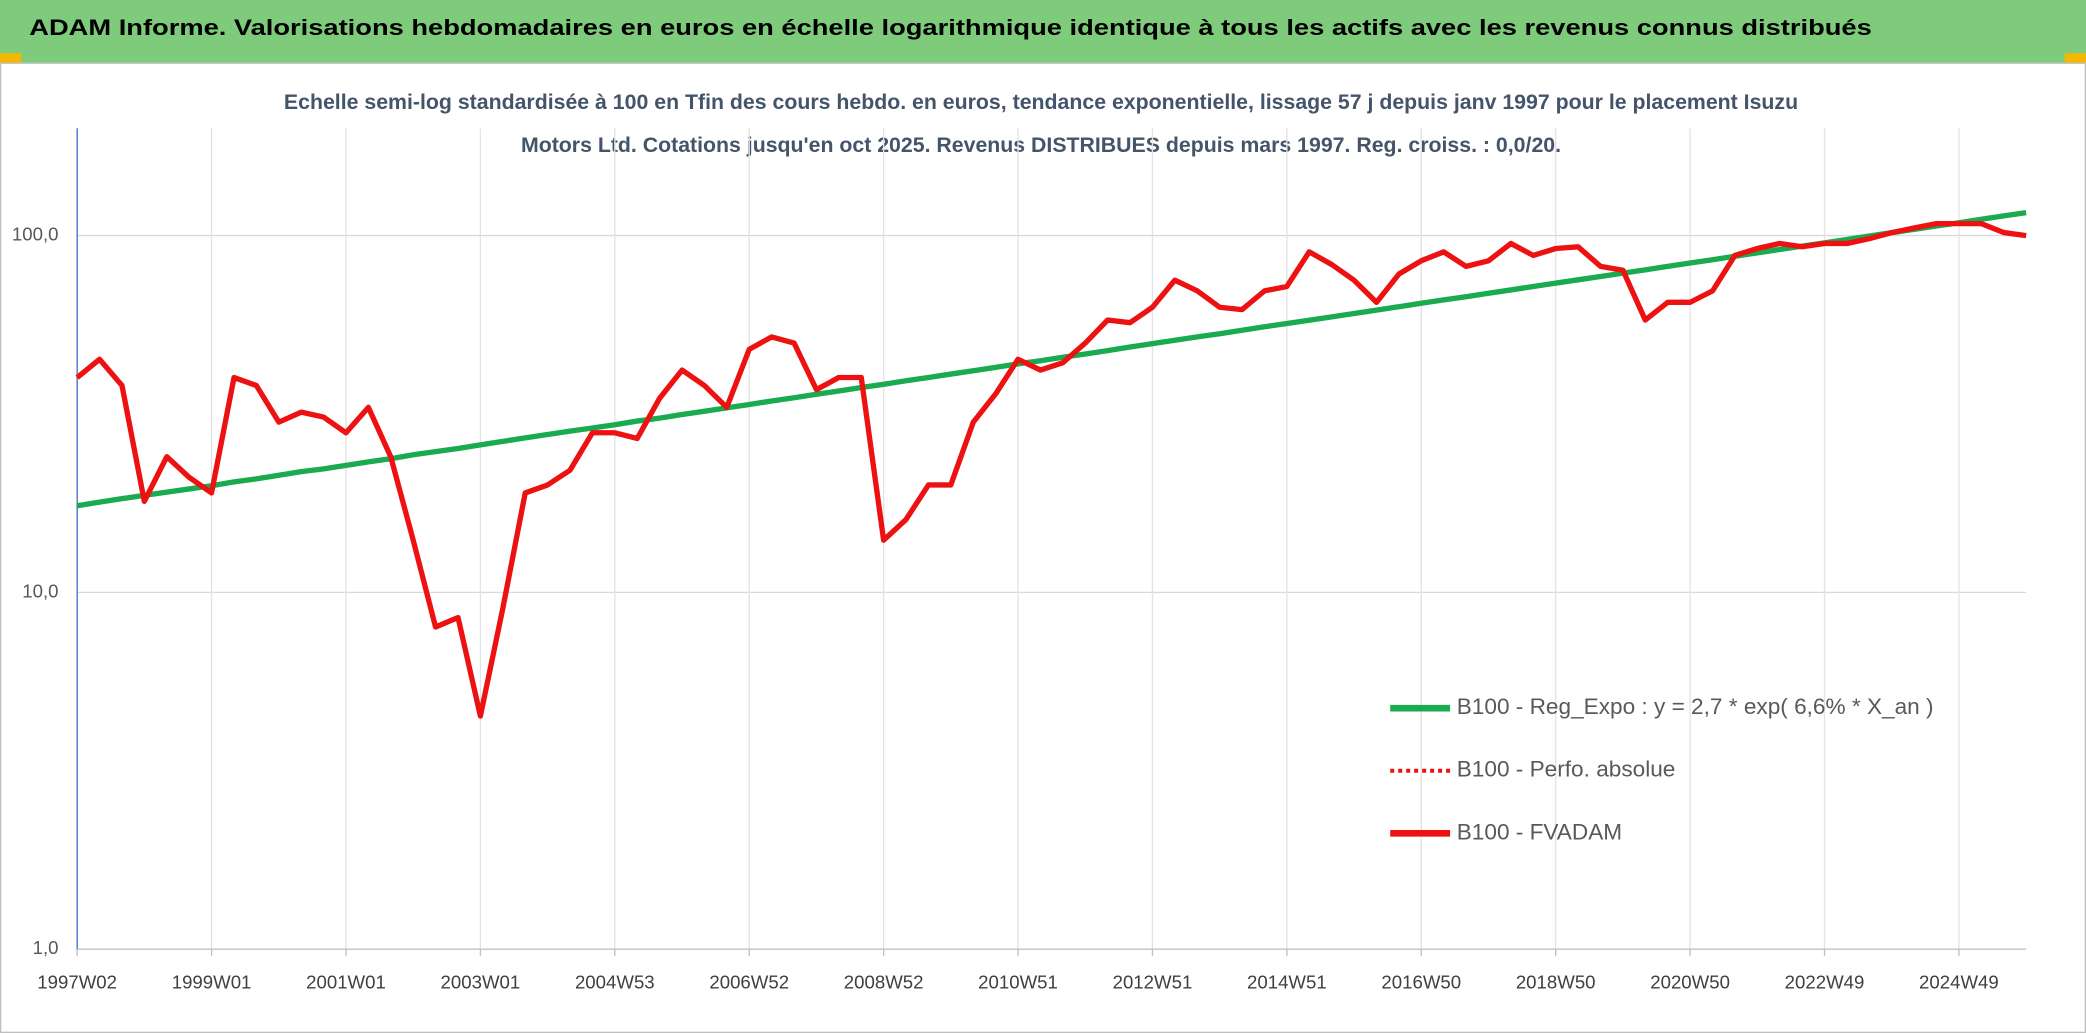 The image size is (2086, 1033). I want to click on x-tick-label: 2018W50, so click(1556, 982).